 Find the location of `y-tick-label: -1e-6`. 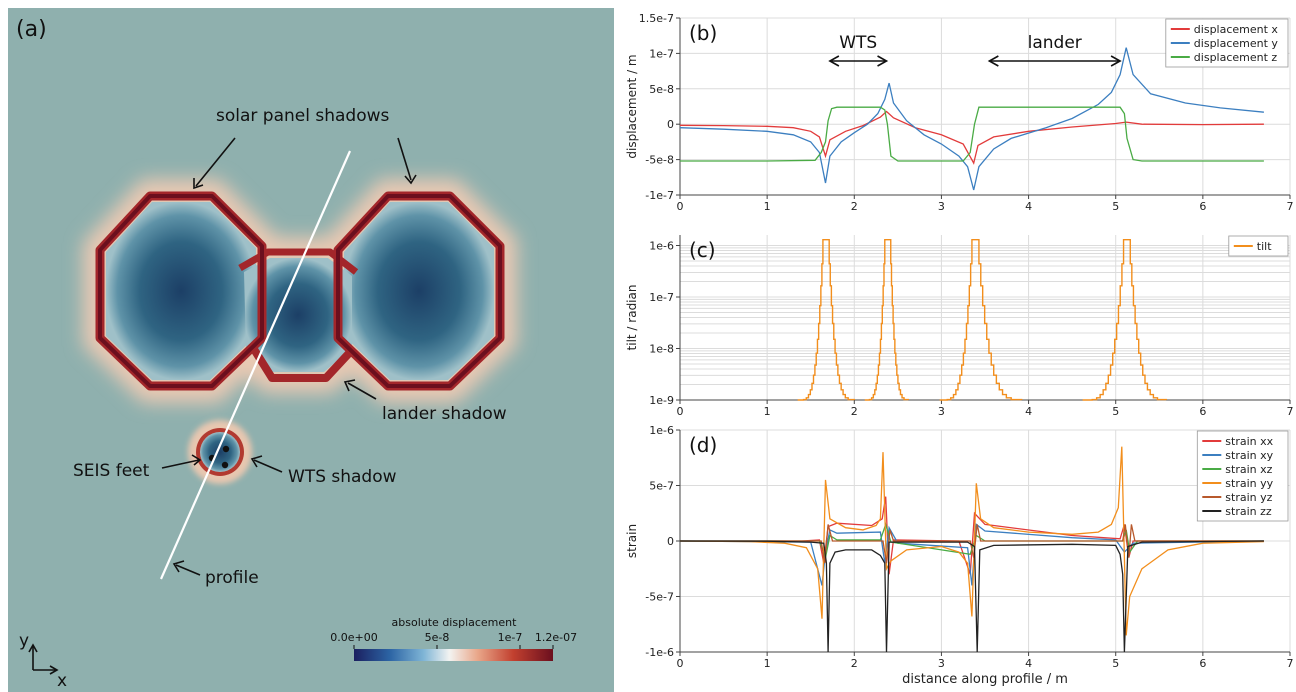

y-tick-label: -1e-6 is located at coordinates (659, 652).